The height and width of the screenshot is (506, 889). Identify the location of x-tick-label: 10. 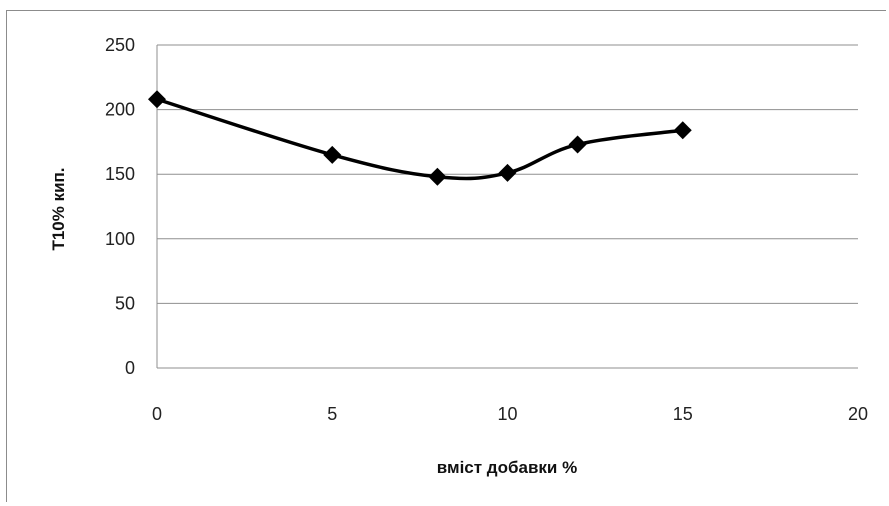
(507, 414).